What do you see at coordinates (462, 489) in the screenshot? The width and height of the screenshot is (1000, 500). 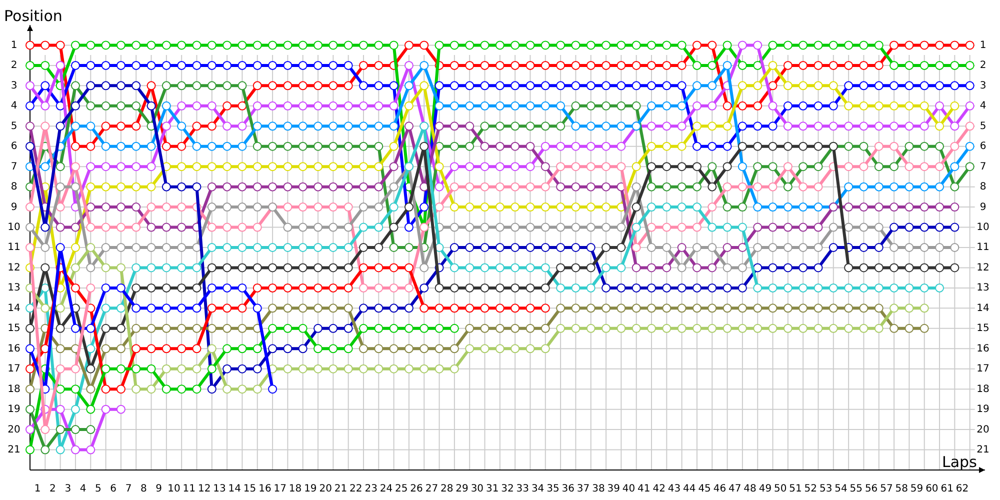 I see `x-tick-label: 29` at bounding box center [462, 489].